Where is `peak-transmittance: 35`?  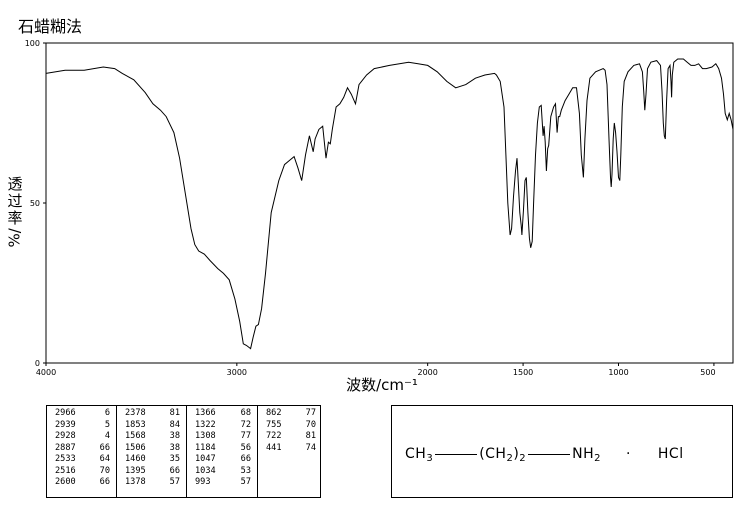 peak-transmittance: 35 is located at coordinates (174, 459).